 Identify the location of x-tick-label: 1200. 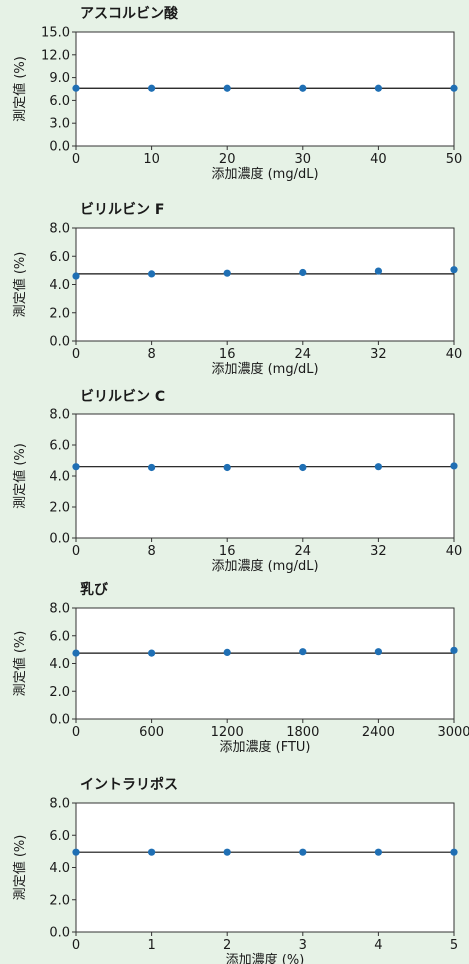
(227, 732).